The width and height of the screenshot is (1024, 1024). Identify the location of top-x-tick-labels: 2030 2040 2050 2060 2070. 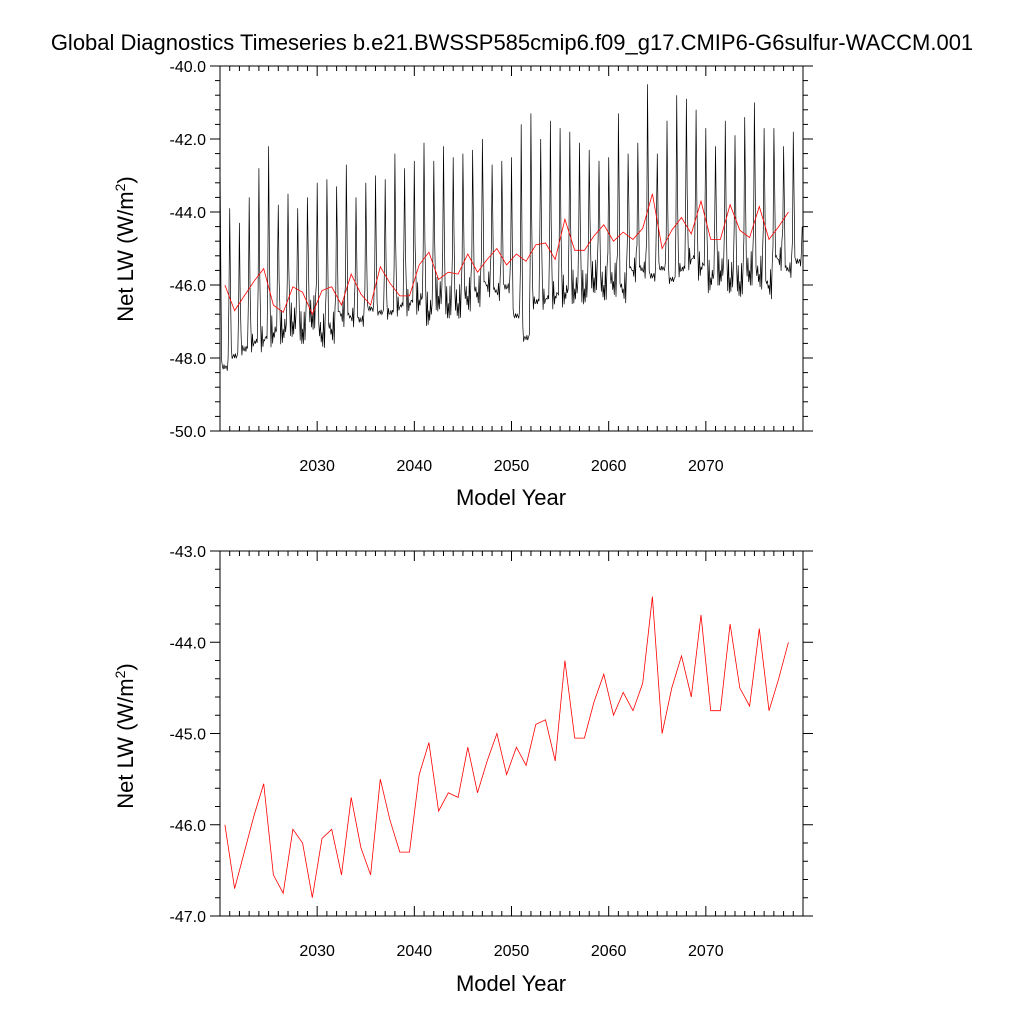
(511, 466).